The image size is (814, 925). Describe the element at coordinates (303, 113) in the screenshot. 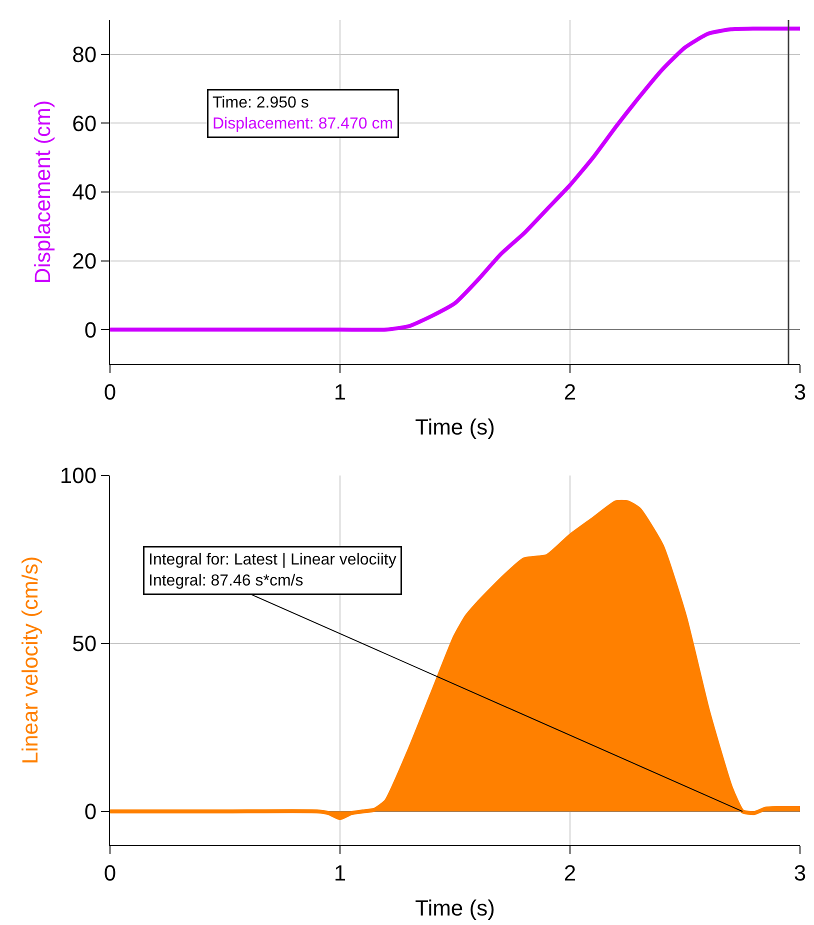

I see `annotation: Time: 2.950 s Displacement: 87.470 cm` at that location.